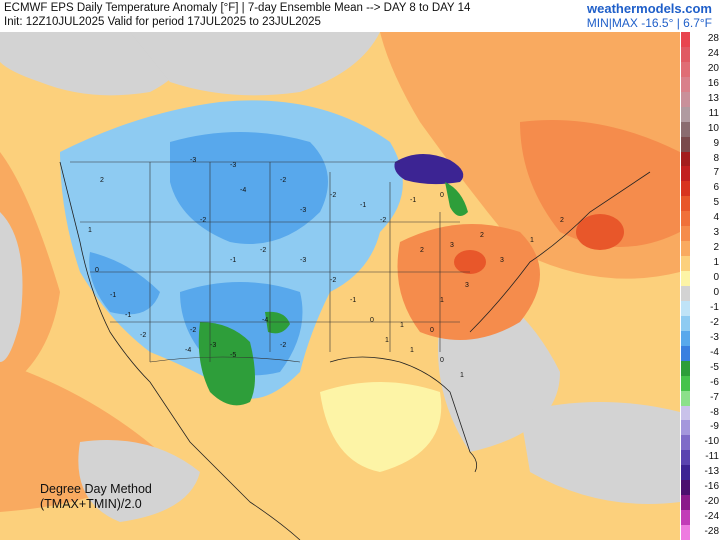  Describe the element at coordinates (700, 264) in the screenshot. I see `legend-entry: 1` at that location.